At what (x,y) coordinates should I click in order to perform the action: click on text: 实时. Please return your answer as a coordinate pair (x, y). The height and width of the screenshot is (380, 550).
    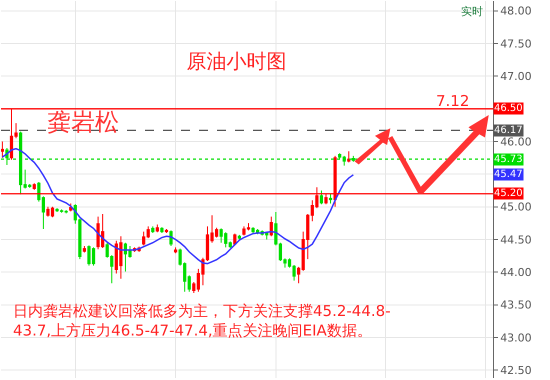
    Looking at the image, I should click on (472, 11).